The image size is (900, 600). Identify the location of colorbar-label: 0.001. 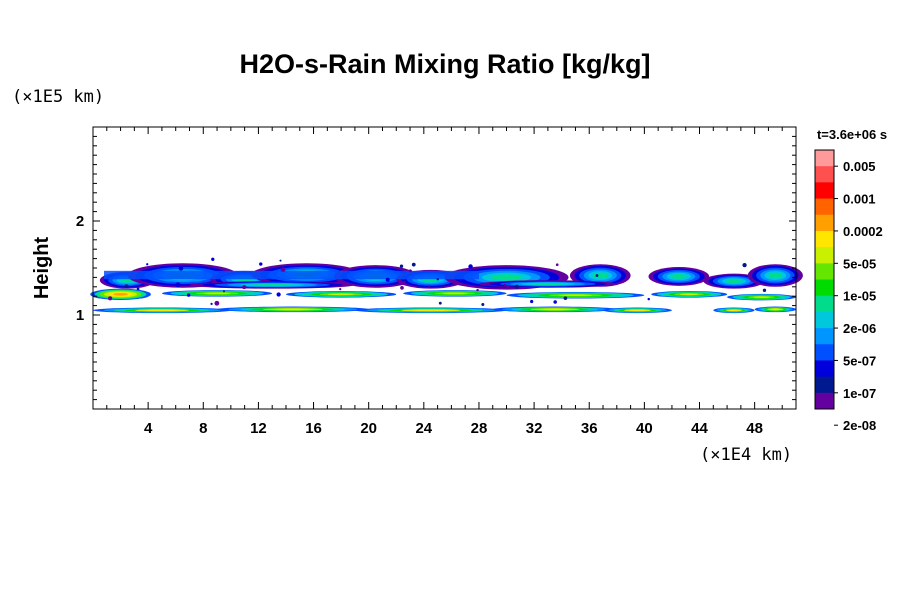
(859, 199).